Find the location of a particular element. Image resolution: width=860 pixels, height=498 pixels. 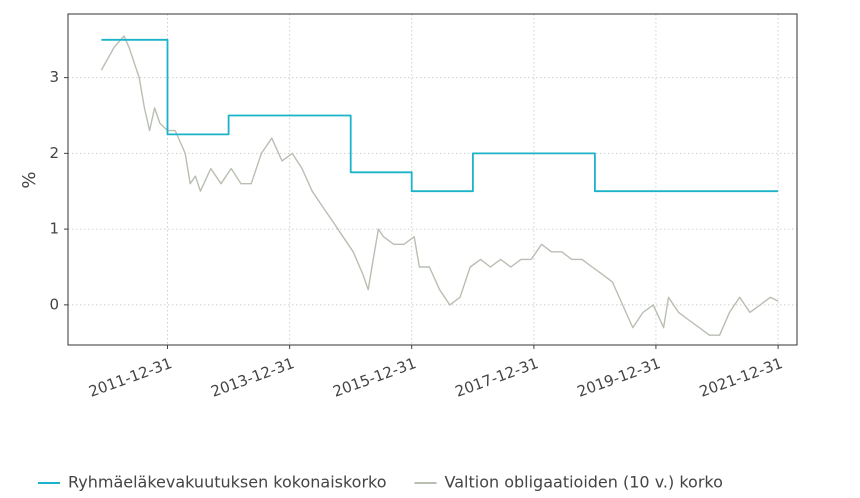

x-tick-label: 2013-12-31 is located at coordinates (252, 377).